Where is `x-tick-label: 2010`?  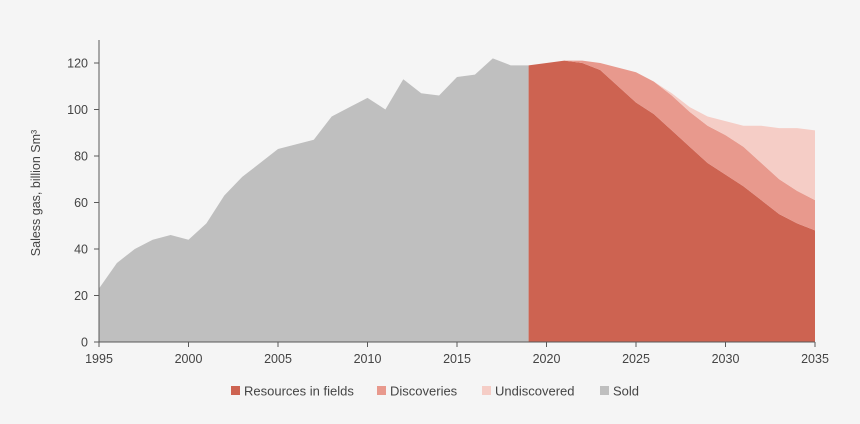
x-tick-label: 2010 is located at coordinates (368, 359).